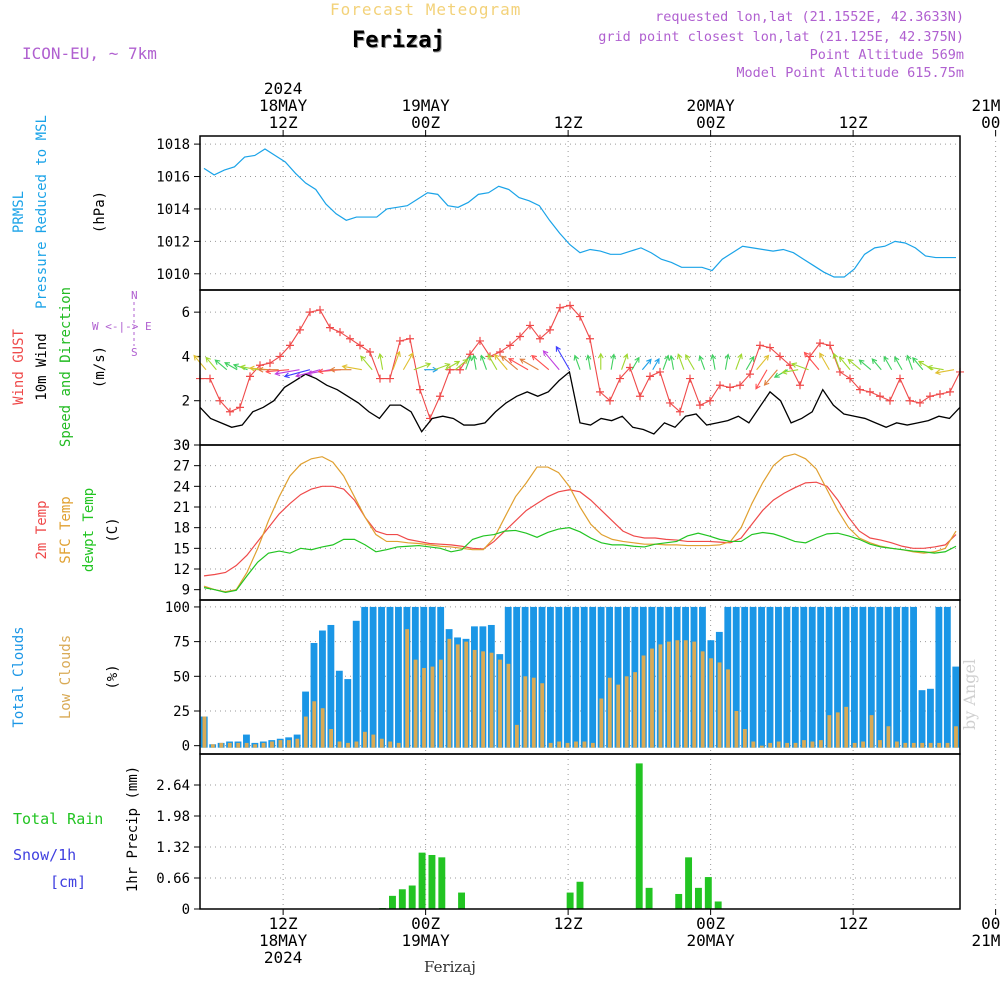 The image size is (1000, 1000). I want to click on station-name: Ferizaj, so click(398, 40).